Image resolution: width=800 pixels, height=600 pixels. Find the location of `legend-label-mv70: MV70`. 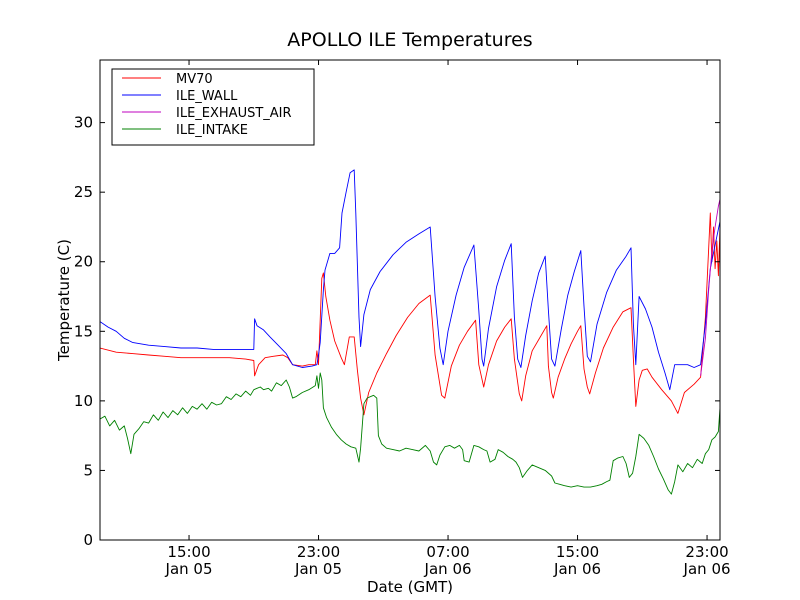

legend-label-mv70: MV70 is located at coordinates (194, 79).